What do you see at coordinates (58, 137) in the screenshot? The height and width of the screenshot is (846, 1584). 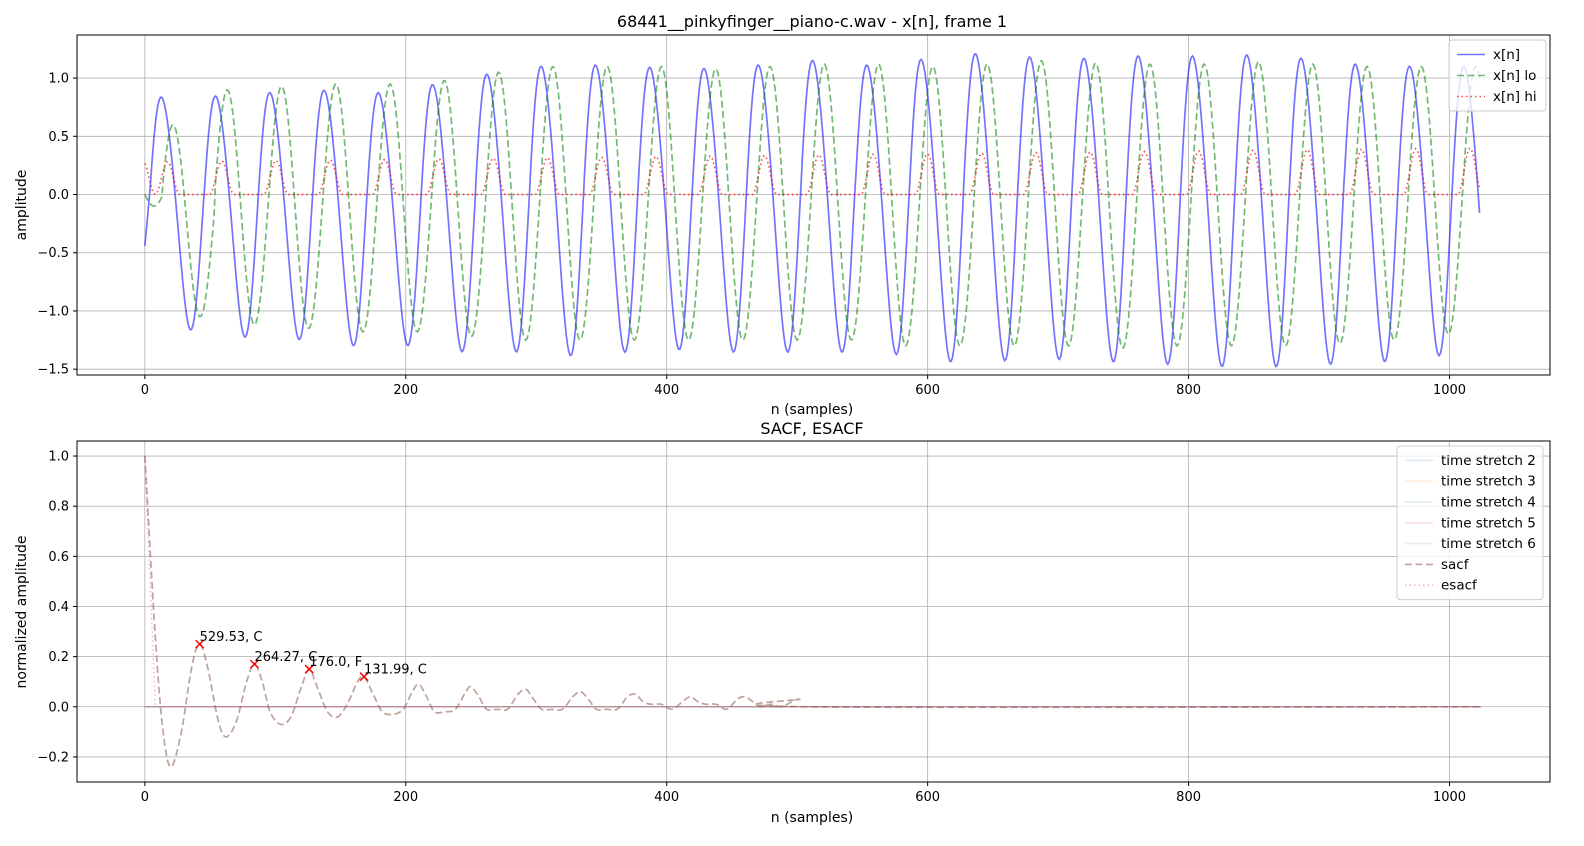 I see `y-tick-label: 0.5` at bounding box center [58, 137].